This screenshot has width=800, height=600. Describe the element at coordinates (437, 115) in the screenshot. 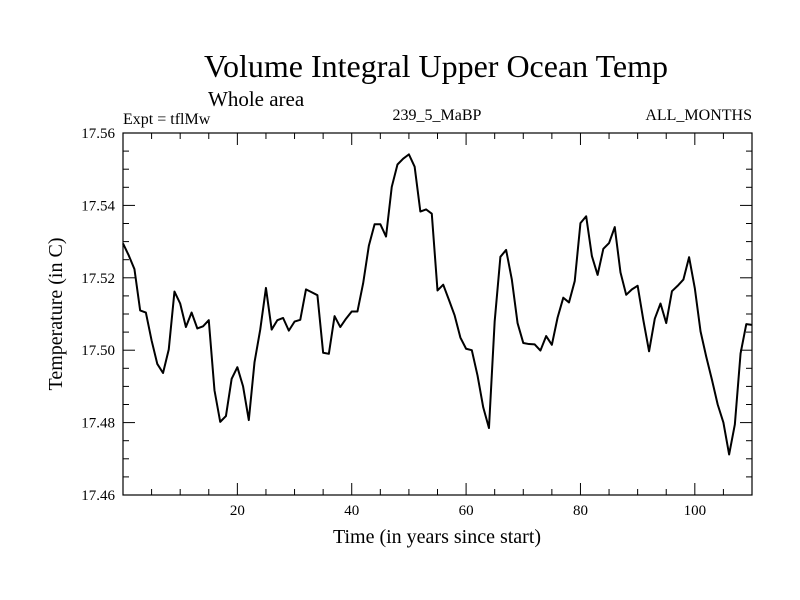

I see `run-label: 239_5_MaBP` at that location.